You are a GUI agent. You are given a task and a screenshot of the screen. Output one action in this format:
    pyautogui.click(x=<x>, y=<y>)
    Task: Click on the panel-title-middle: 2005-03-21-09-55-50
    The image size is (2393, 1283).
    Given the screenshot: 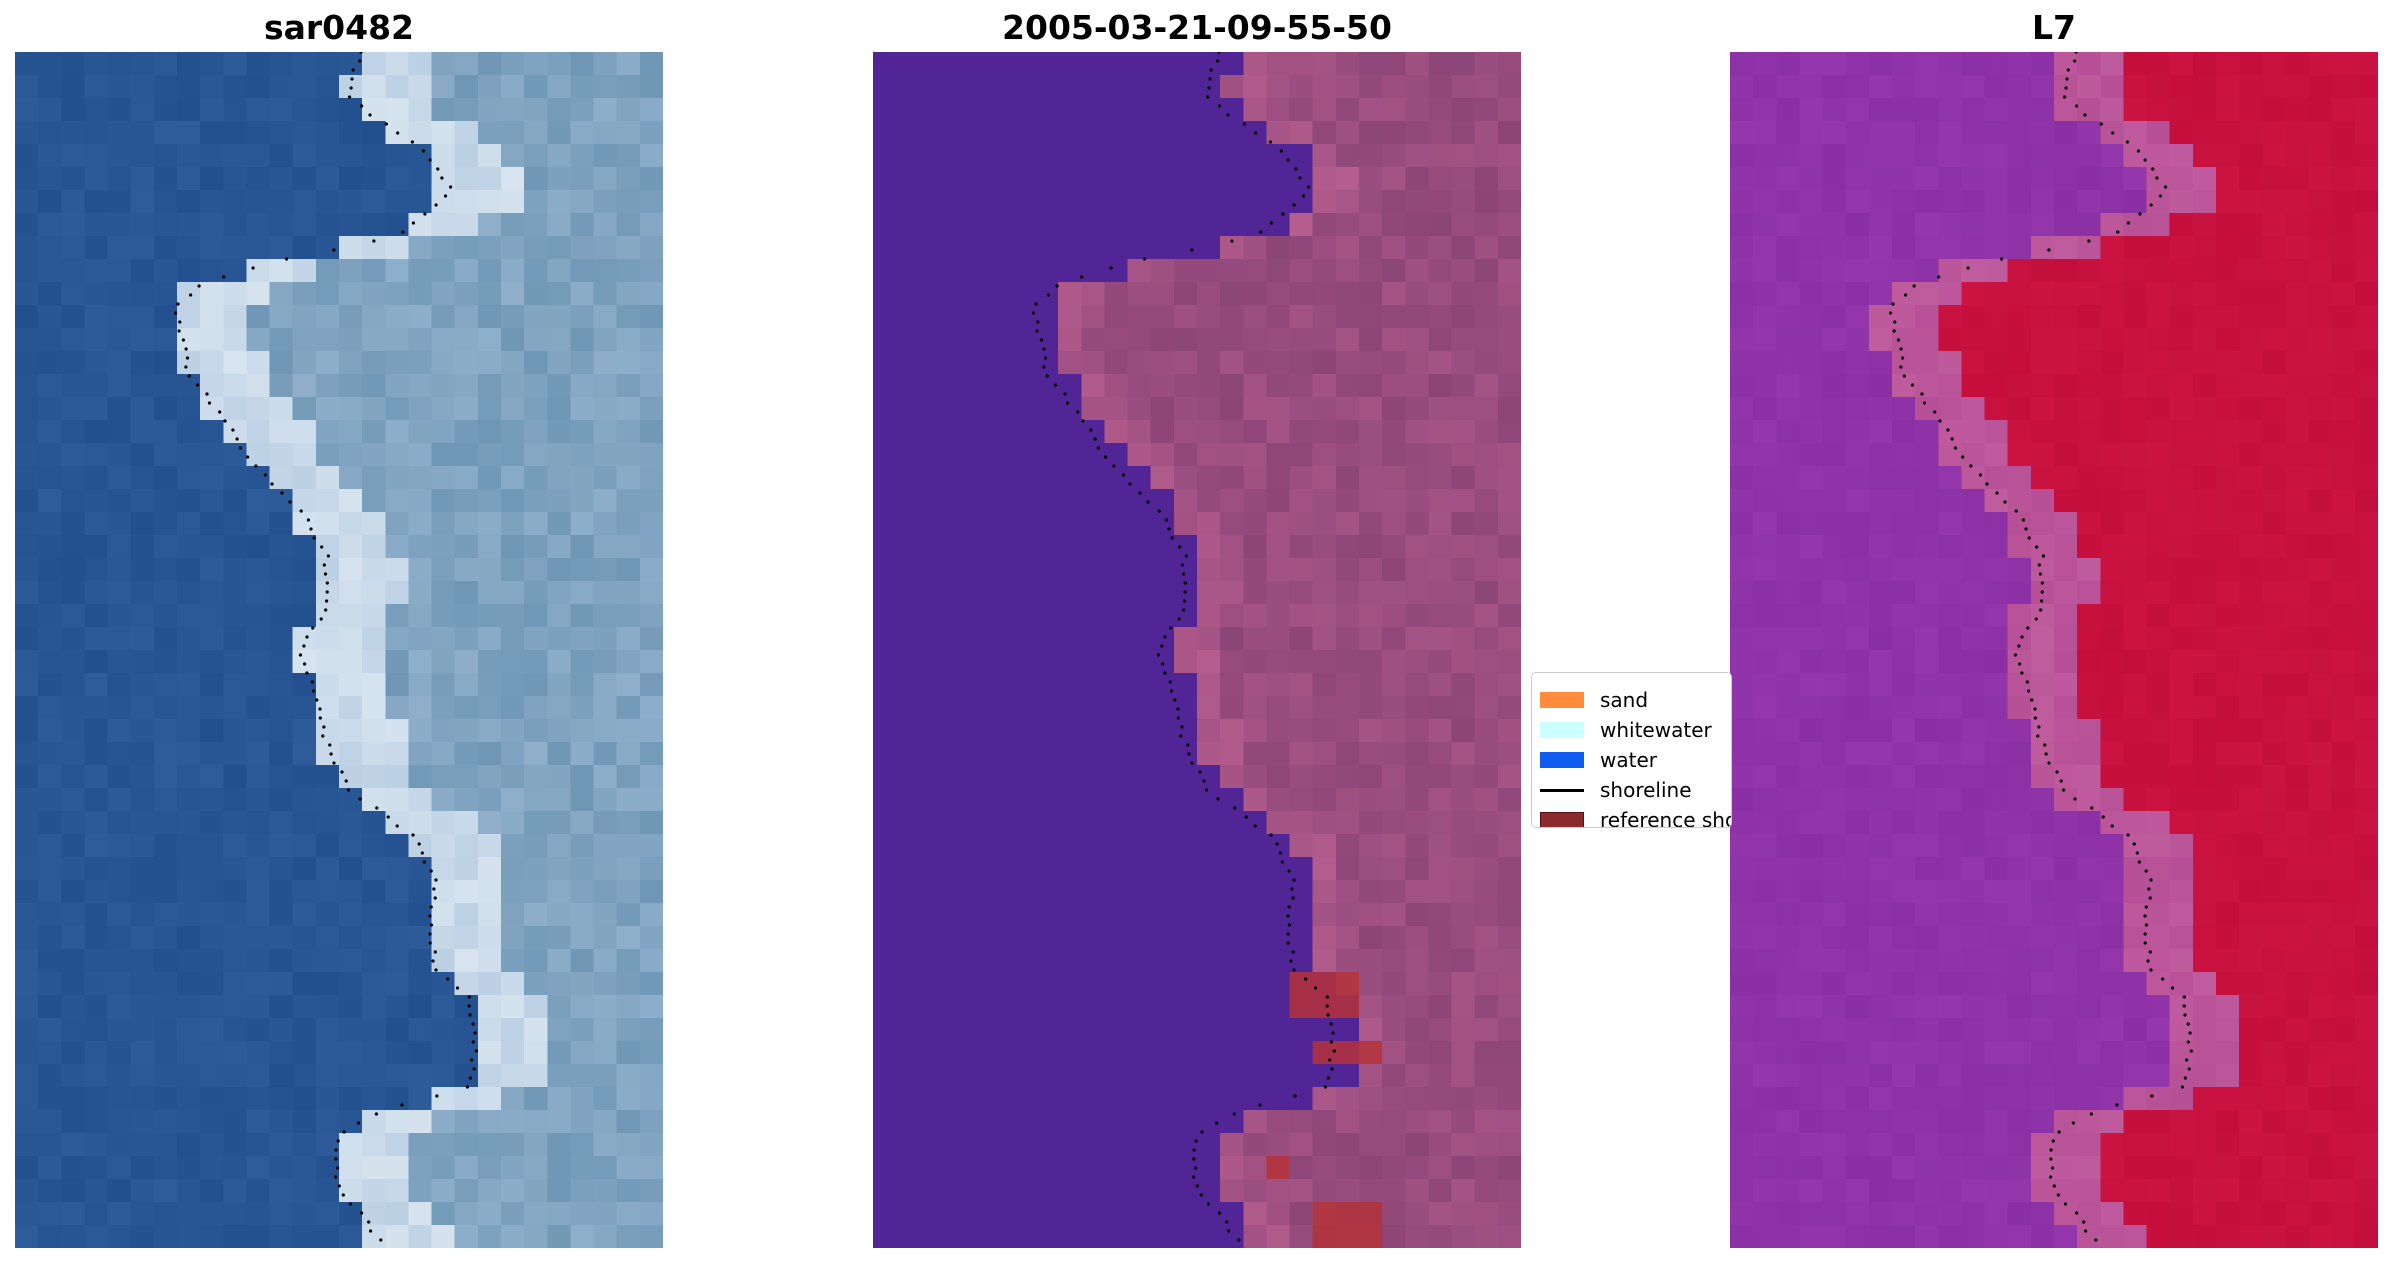 What is the action you would take?
    pyautogui.click(x=1197, y=27)
    